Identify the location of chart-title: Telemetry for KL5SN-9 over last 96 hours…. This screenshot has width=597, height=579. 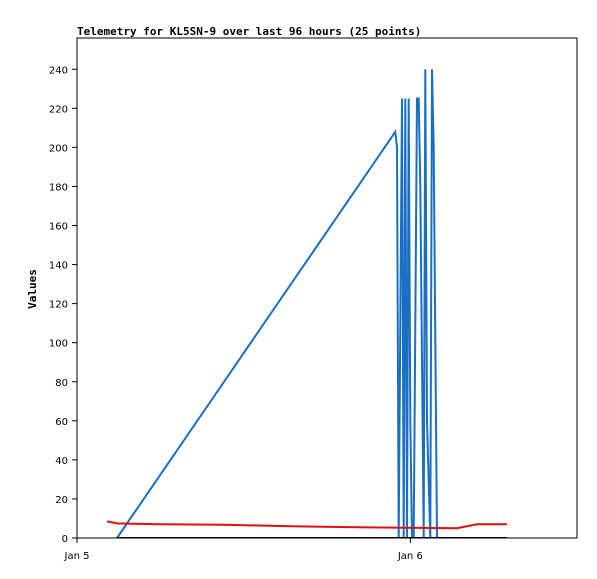
(249, 31).